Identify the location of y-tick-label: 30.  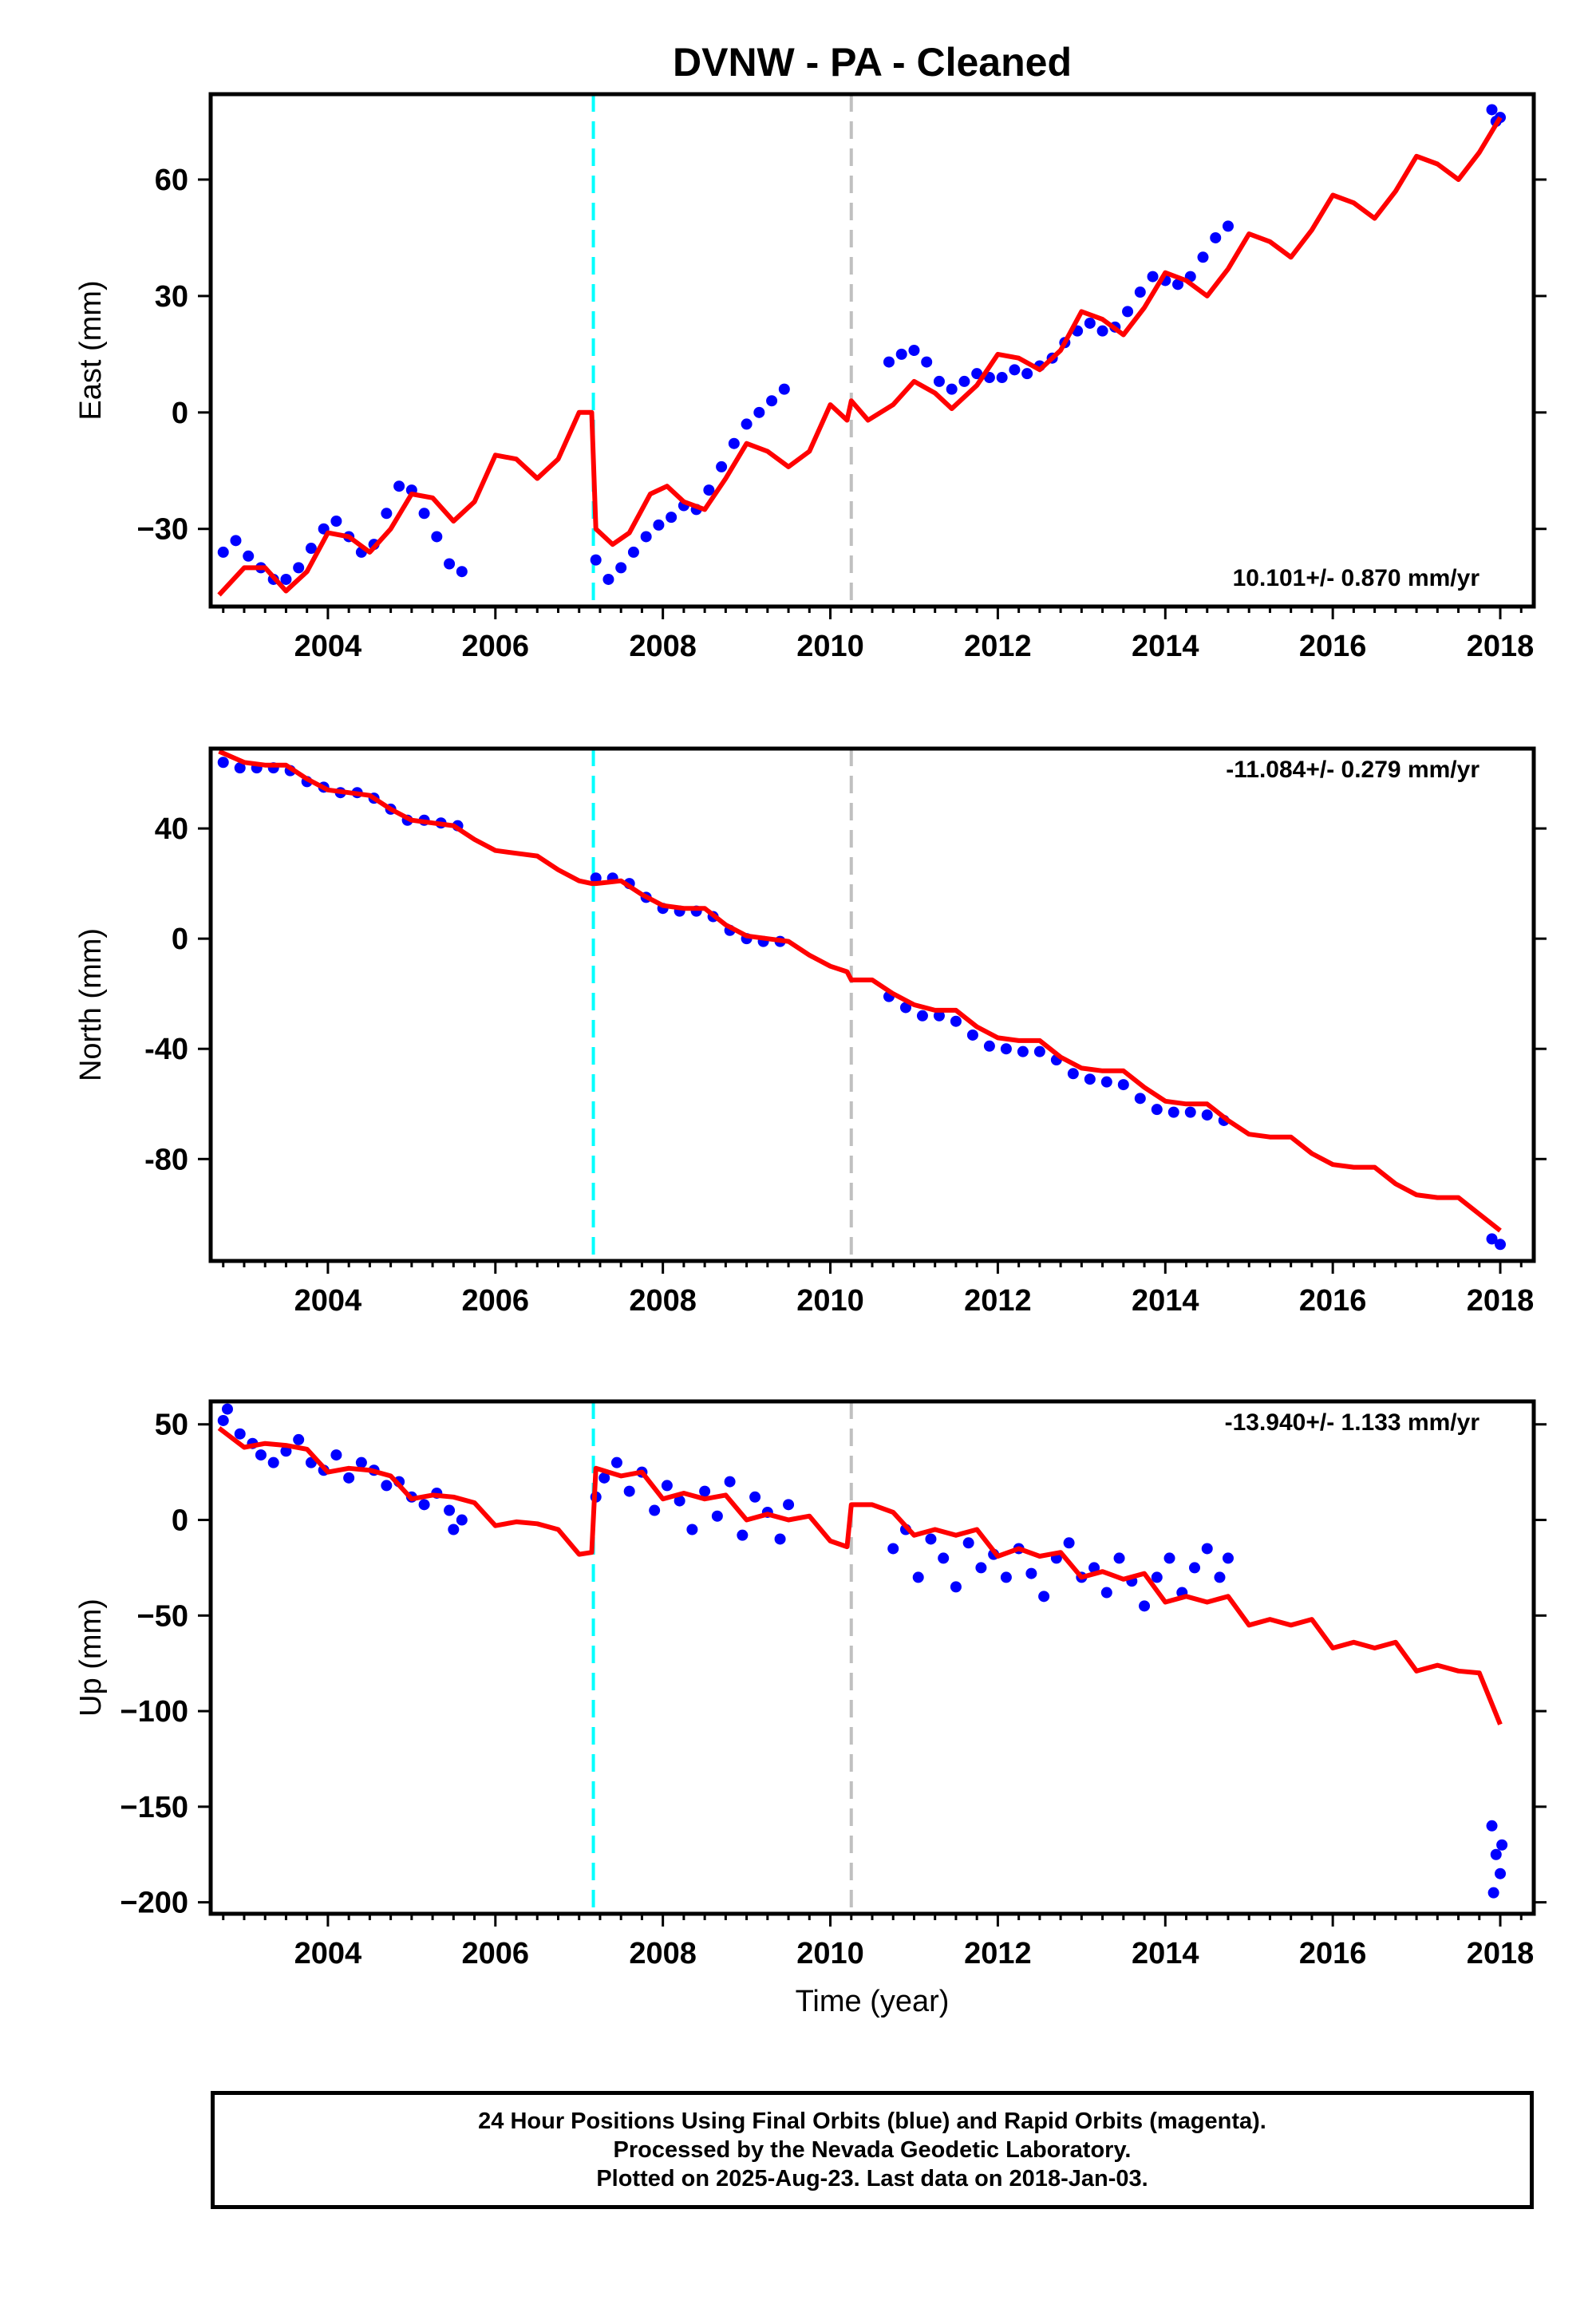
(171, 297).